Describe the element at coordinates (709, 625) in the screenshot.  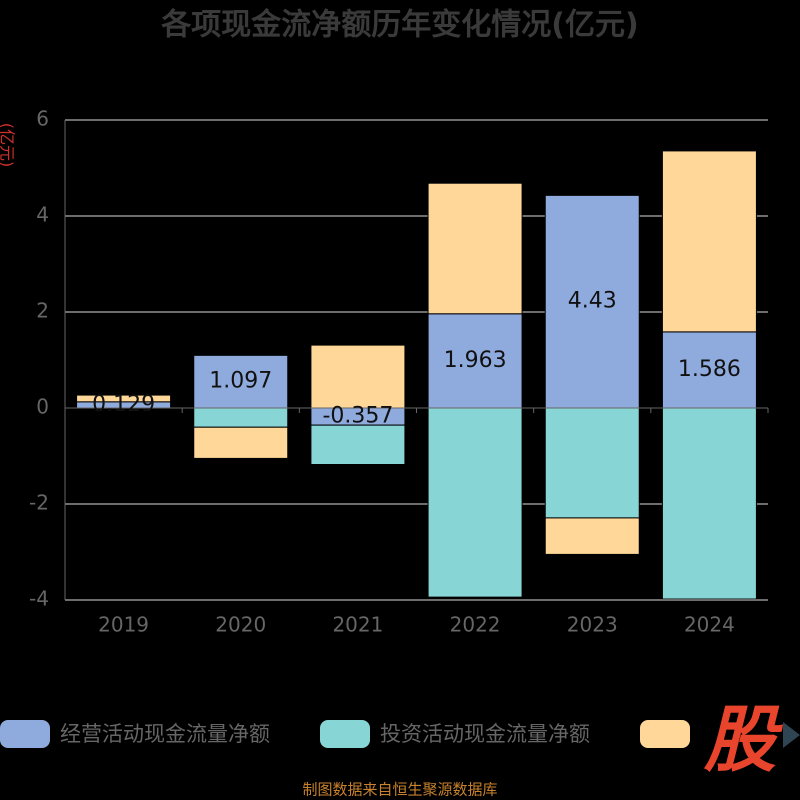
I see `x-tick-label: 2024` at that location.